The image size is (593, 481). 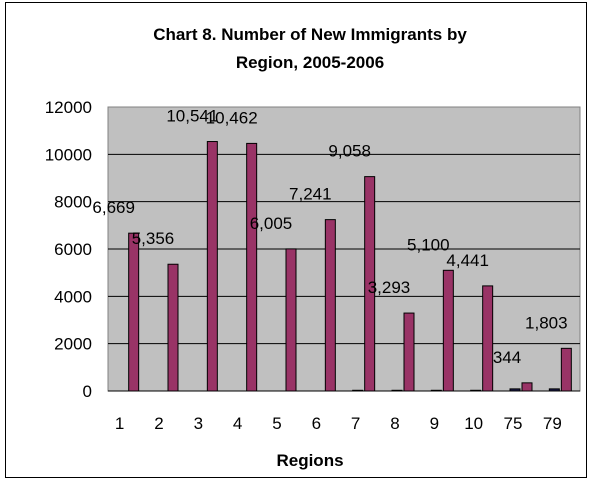 I want to click on data-label: 7,241, so click(x=310, y=194).